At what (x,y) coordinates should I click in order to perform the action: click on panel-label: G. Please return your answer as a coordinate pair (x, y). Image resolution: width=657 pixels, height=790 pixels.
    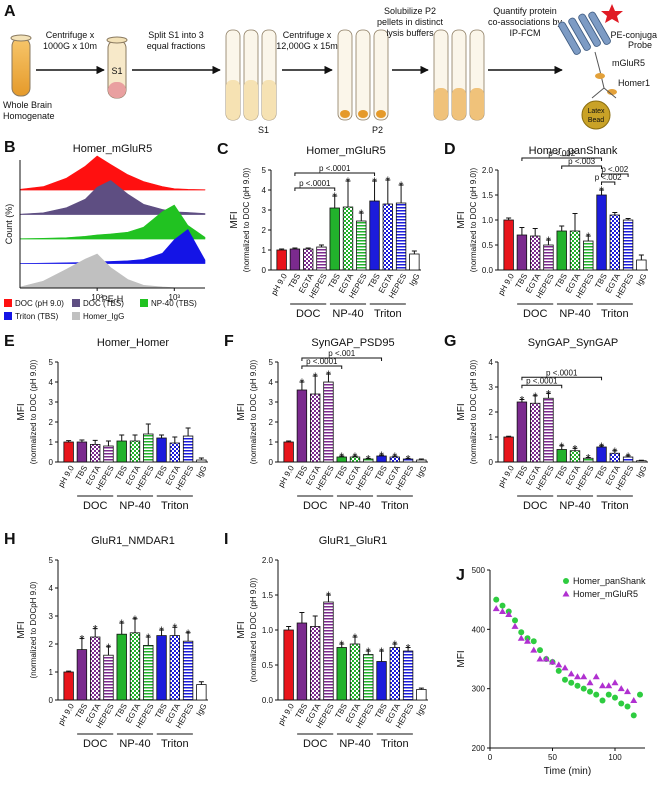
    Looking at the image, I should click on (450, 341).